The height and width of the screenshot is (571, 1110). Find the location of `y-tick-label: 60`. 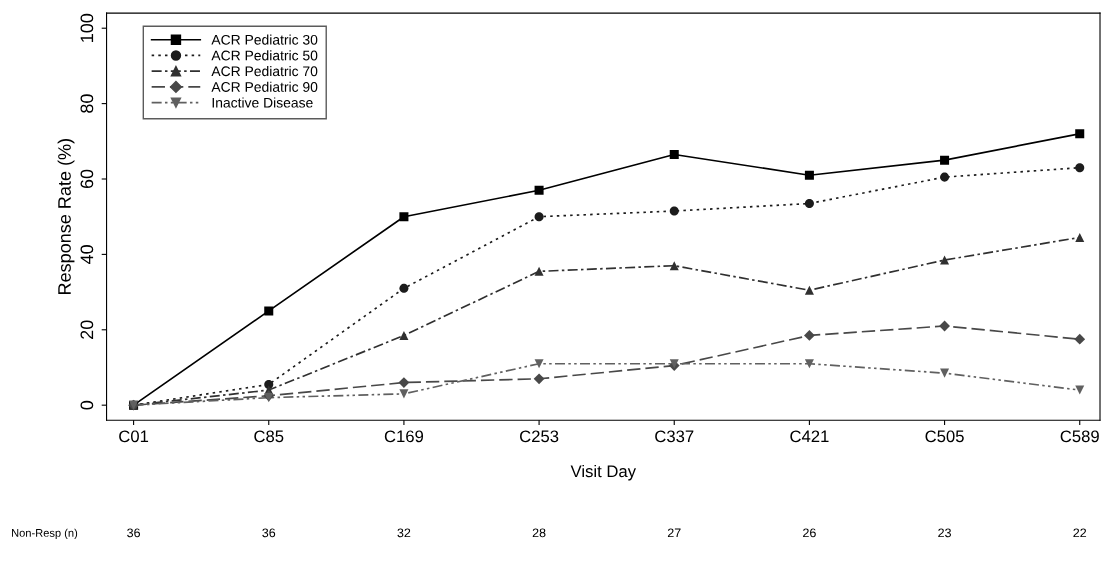

y-tick-label: 60 is located at coordinates (87, 179).